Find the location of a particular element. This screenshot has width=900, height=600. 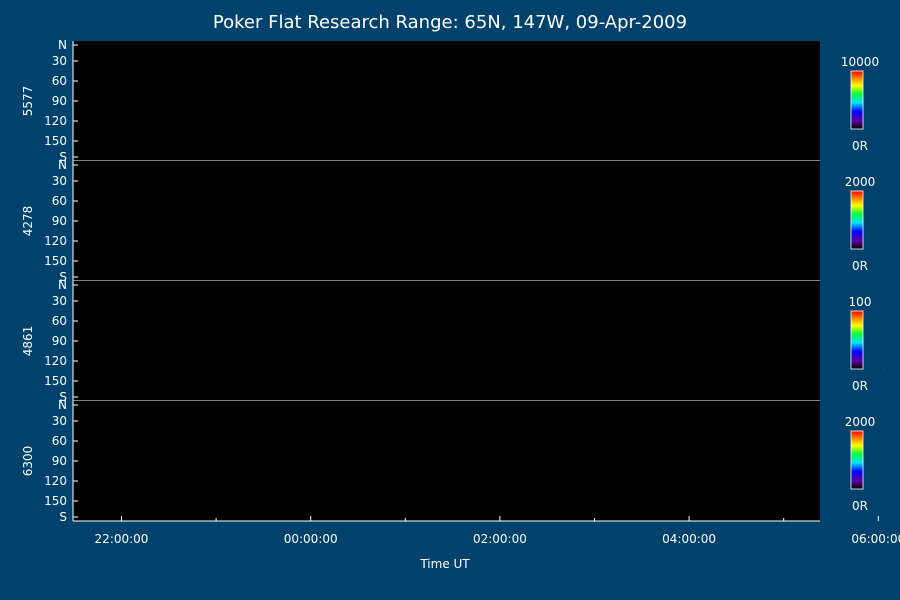

x-tick-label: 04:00:00 is located at coordinates (689, 539).